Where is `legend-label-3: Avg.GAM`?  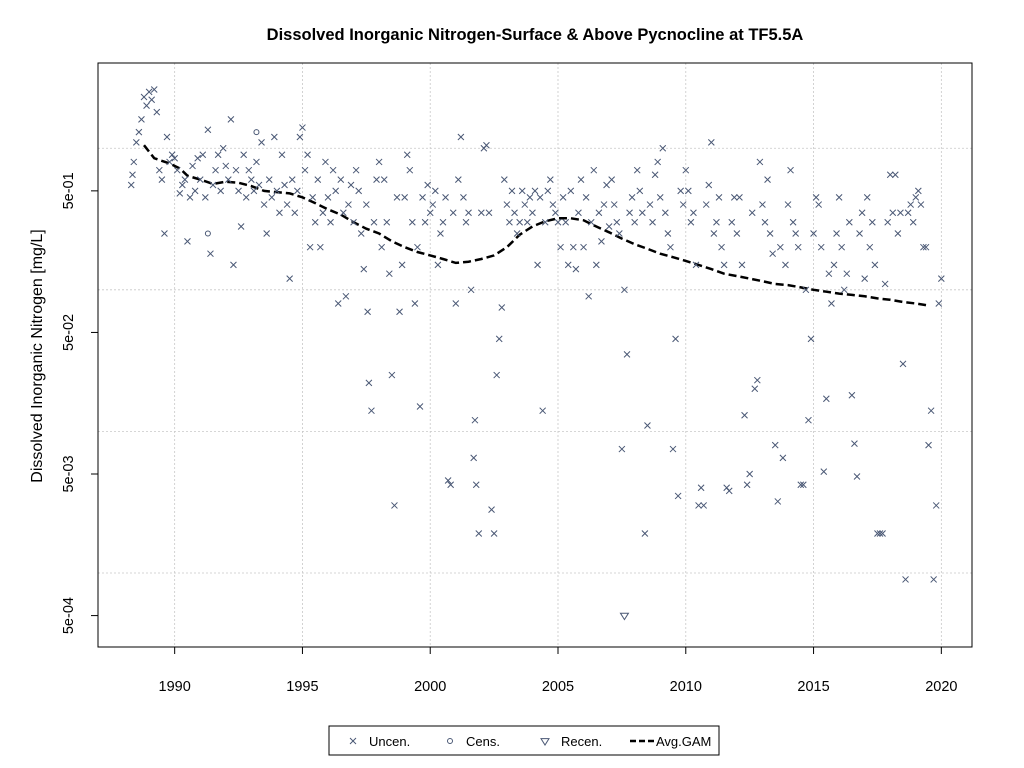
legend-label-3: Avg.GAM is located at coordinates (683, 741).